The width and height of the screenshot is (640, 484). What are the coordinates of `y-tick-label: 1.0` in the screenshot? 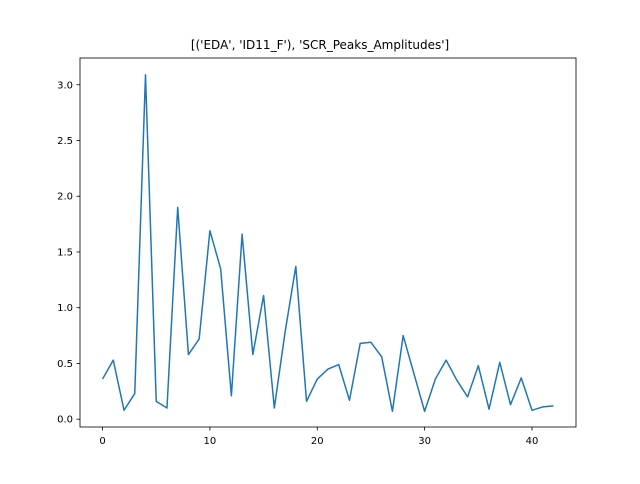 It's located at (65, 308).